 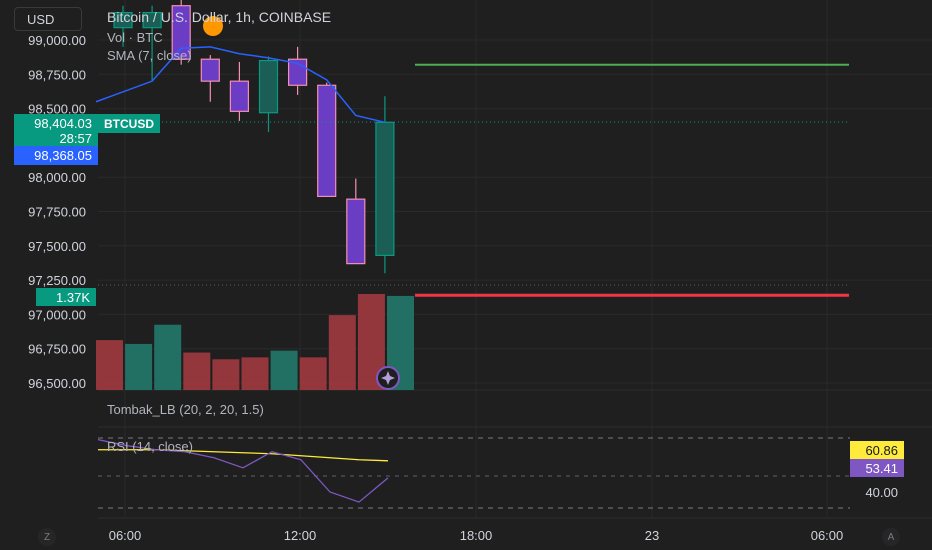 I want to click on rsi-axis: 40.00, so click(x=881, y=492).